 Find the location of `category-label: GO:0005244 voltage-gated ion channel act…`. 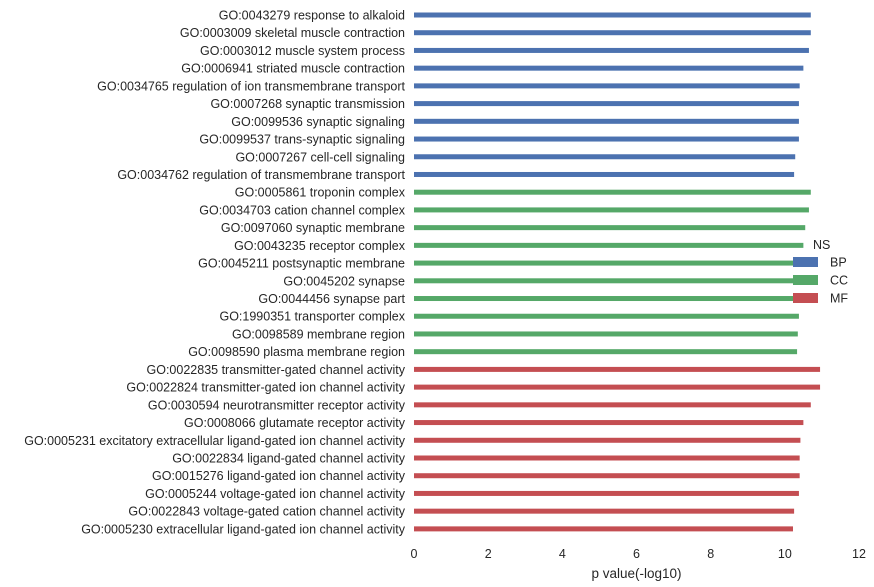

category-label: GO:0005244 voltage-gated ion channel act… is located at coordinates (275, 494).